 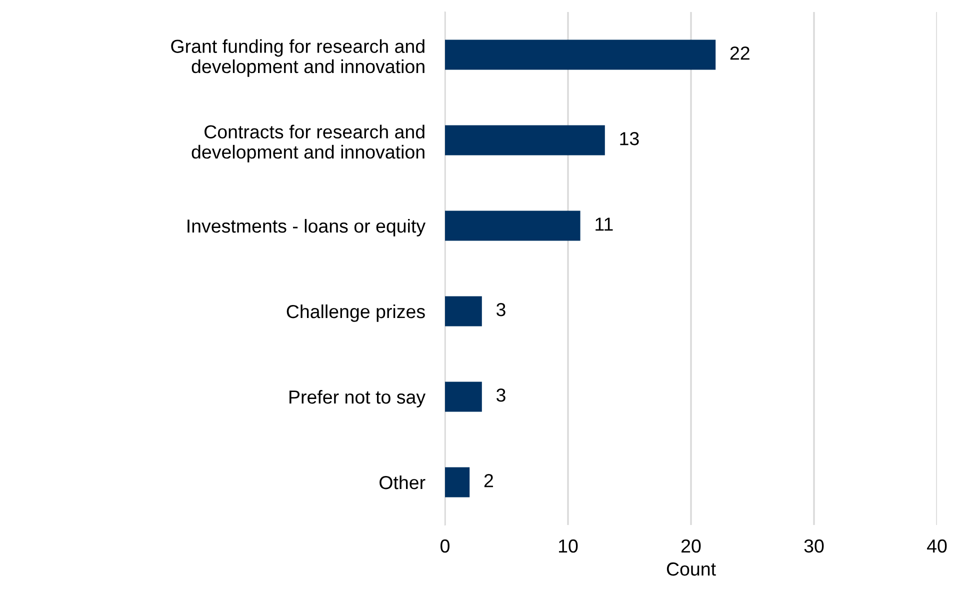 What do you see at coordinates (308, 143) in the screenshot?
I see `y-tick-label: Contracts for research and development and innovation` at bounding box center [308, 143].